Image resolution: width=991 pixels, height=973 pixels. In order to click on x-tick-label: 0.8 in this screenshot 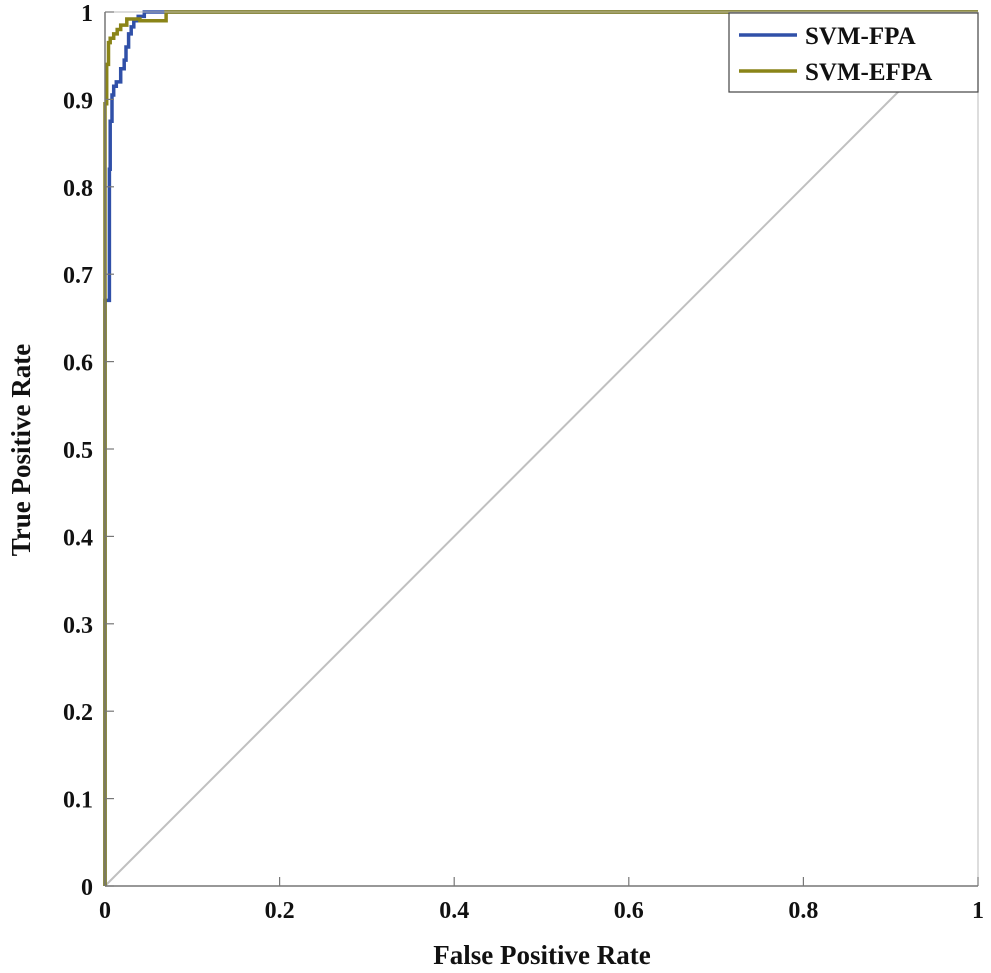, I will do `click(803, 911)`.